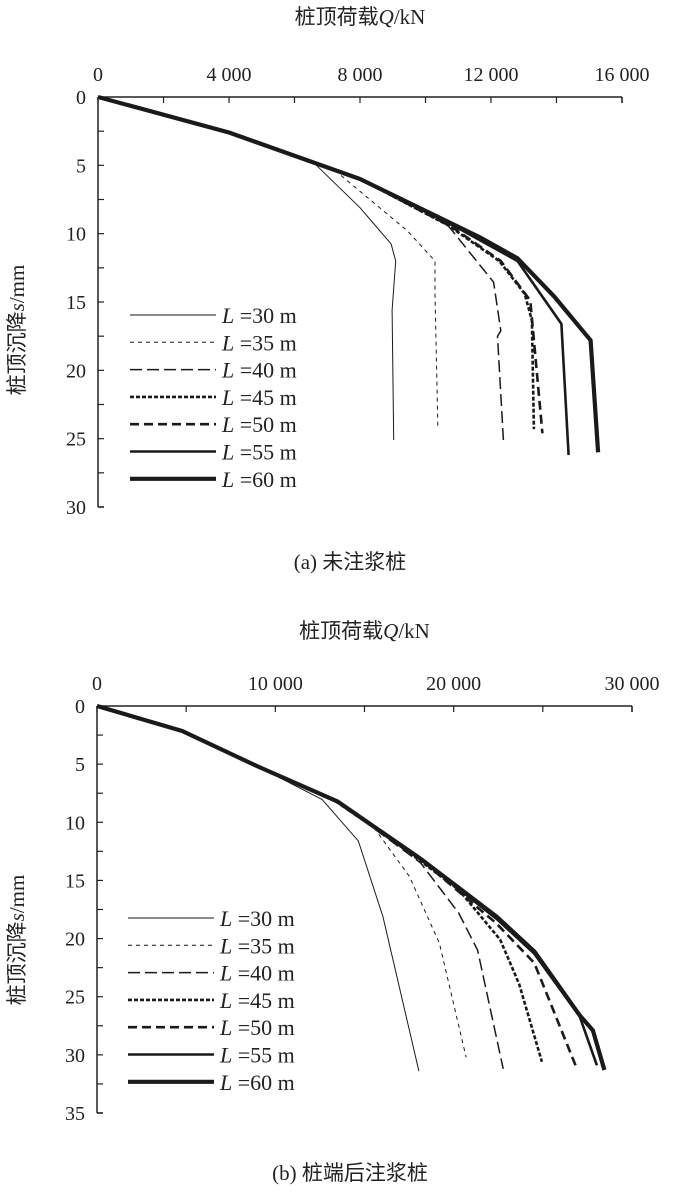 The height and width of the screenshot is (1194, 700). I want to click on series-line-35m, so click(268, 263).